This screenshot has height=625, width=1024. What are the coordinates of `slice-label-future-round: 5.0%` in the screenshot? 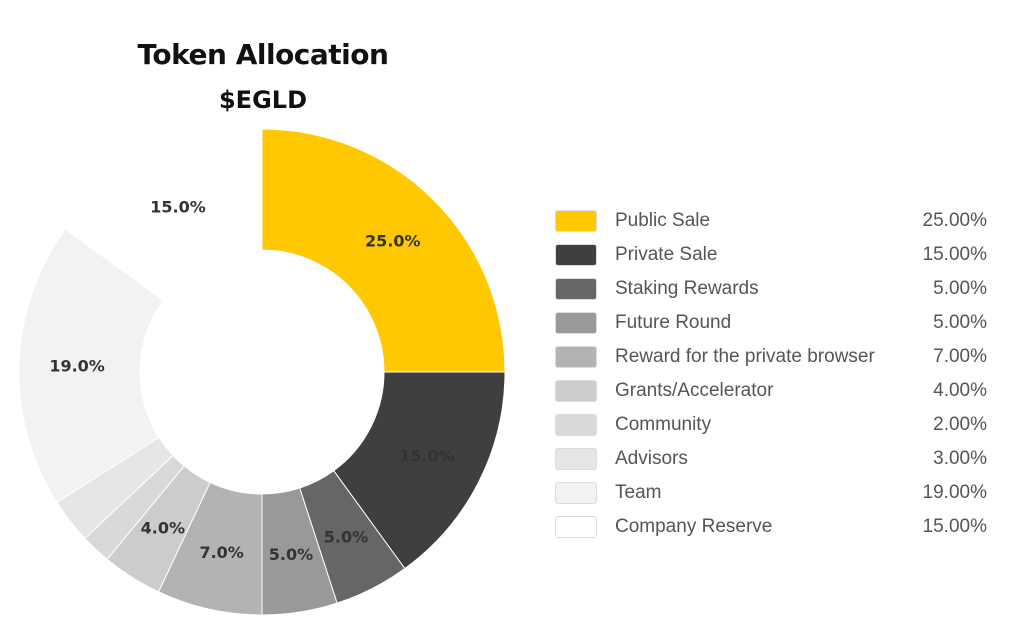 It's located at (291, 554).